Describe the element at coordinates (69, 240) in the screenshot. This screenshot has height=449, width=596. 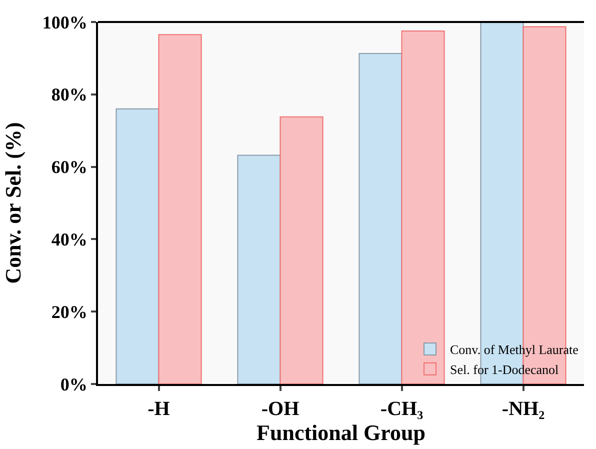
I see `y-tick-label: 40%` at that location.